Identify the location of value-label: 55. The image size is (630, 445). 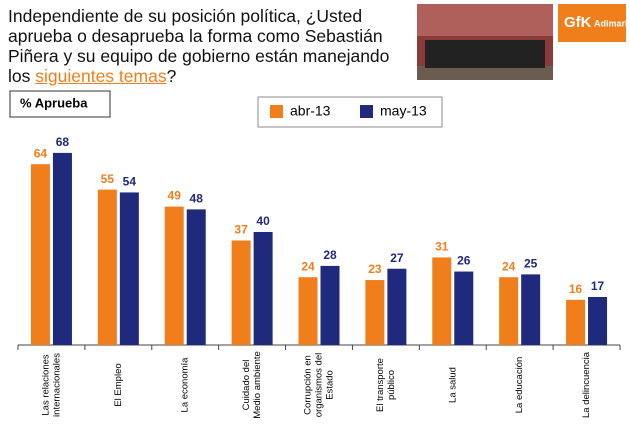
(108, 179).